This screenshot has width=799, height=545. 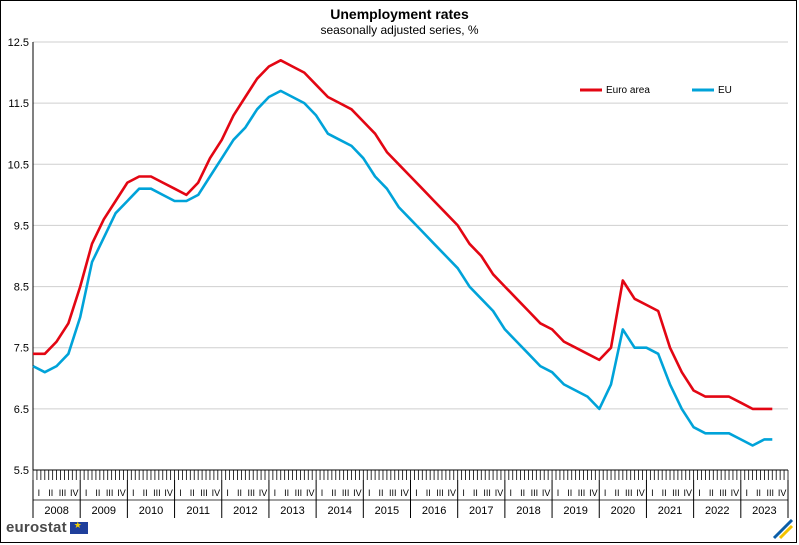 I want to click on year-tick-label: 2011, so click(x=198, y=511).